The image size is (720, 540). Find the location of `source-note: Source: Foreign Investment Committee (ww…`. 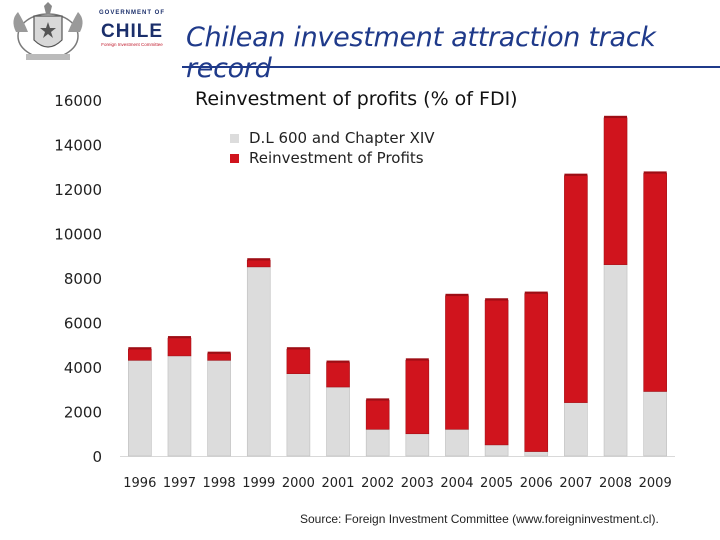

source-note: Source: Foreign Investment Committee (ww… is located at coordinates (479, 519).